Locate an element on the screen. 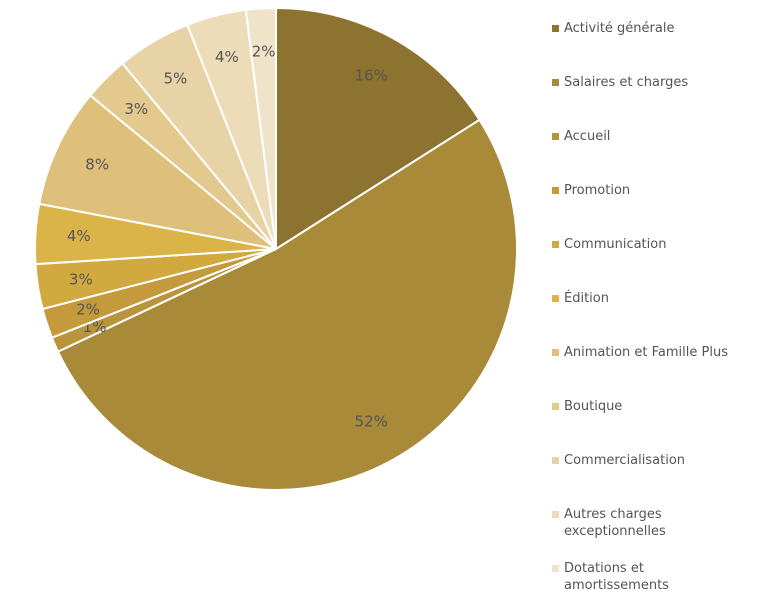 This screenshot has height=602, width=774. legend-label: Dotations et amortissements is located at coordinates (616, 577).